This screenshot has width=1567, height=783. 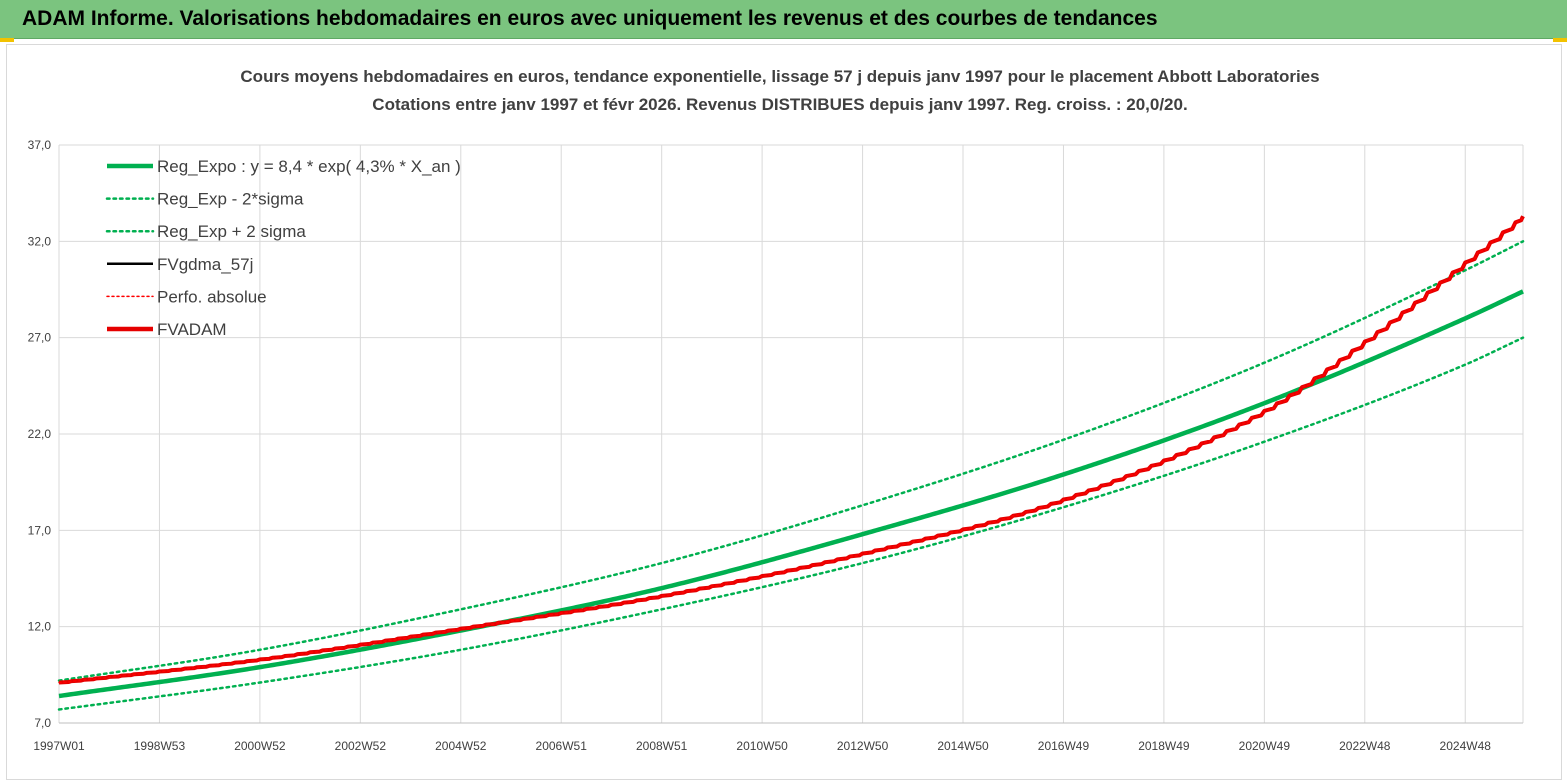 I want to click on x-tick-label: 2016W49, so click(x=1064, y=746).